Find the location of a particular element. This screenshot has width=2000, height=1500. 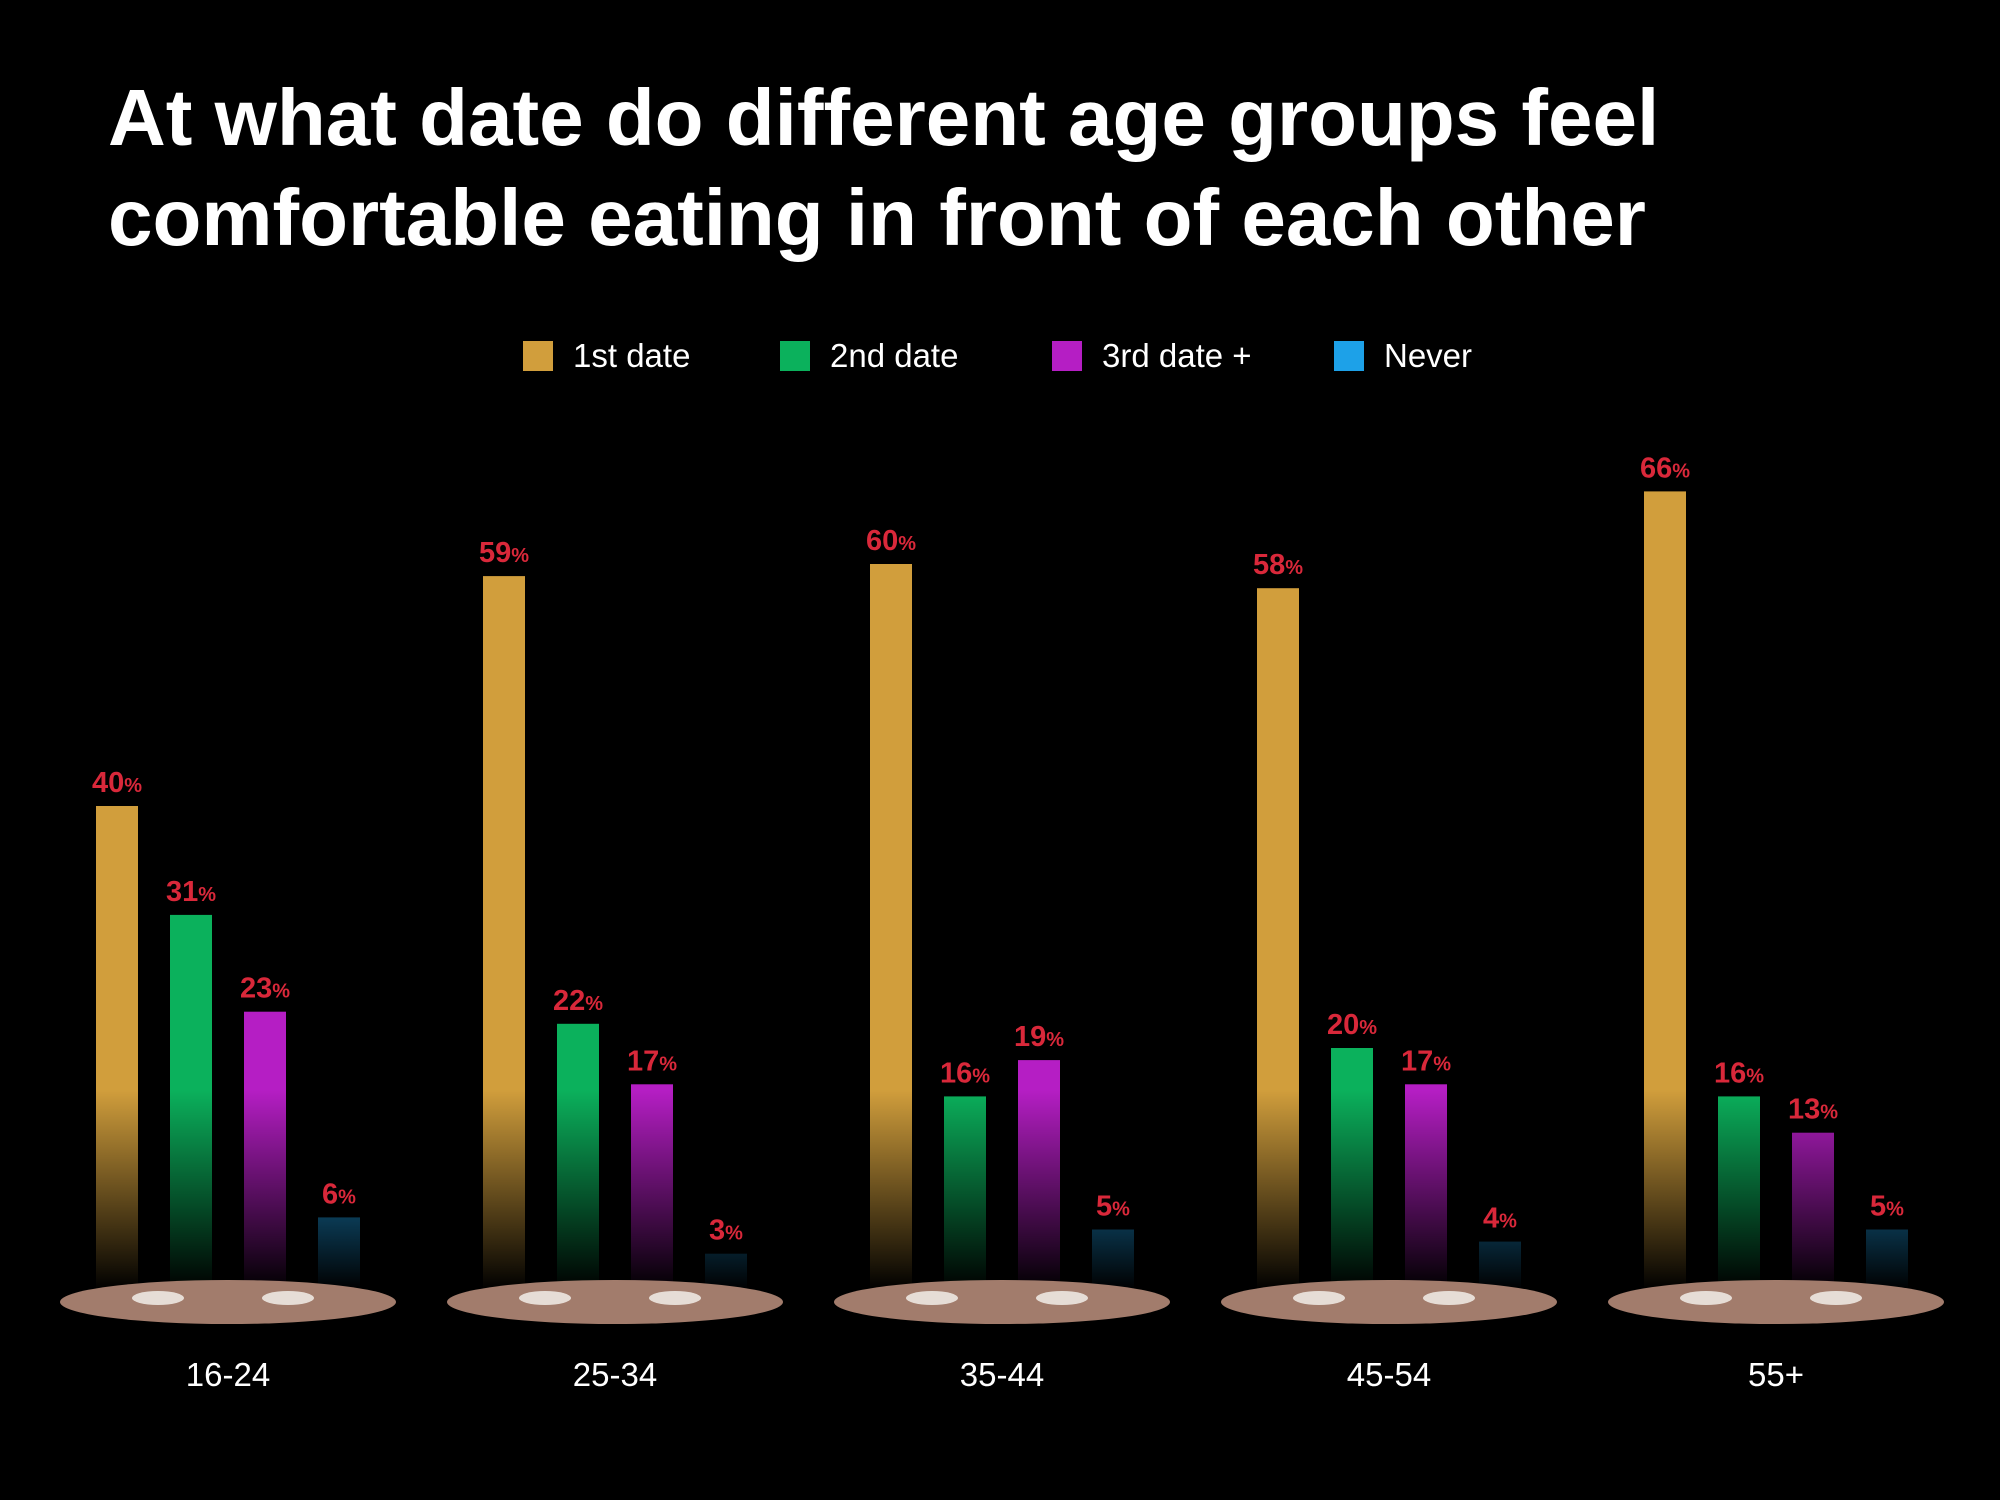

value-label-25-34-2nd-date: 22% is located at coordinates (578, 1001).